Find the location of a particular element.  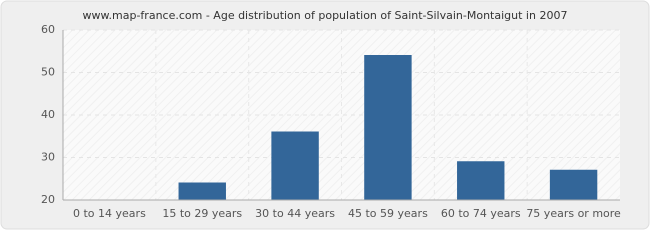

x-tick-label: 45 to 59 years is located at coordinates (388, 213).